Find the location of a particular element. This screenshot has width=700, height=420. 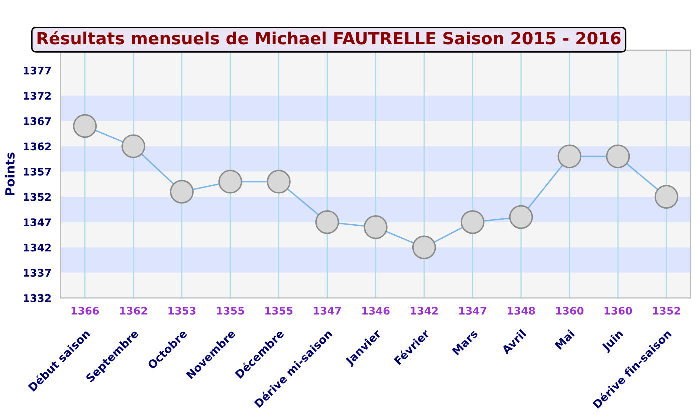

data-label: 1342 is located at coordinates (424, 311).